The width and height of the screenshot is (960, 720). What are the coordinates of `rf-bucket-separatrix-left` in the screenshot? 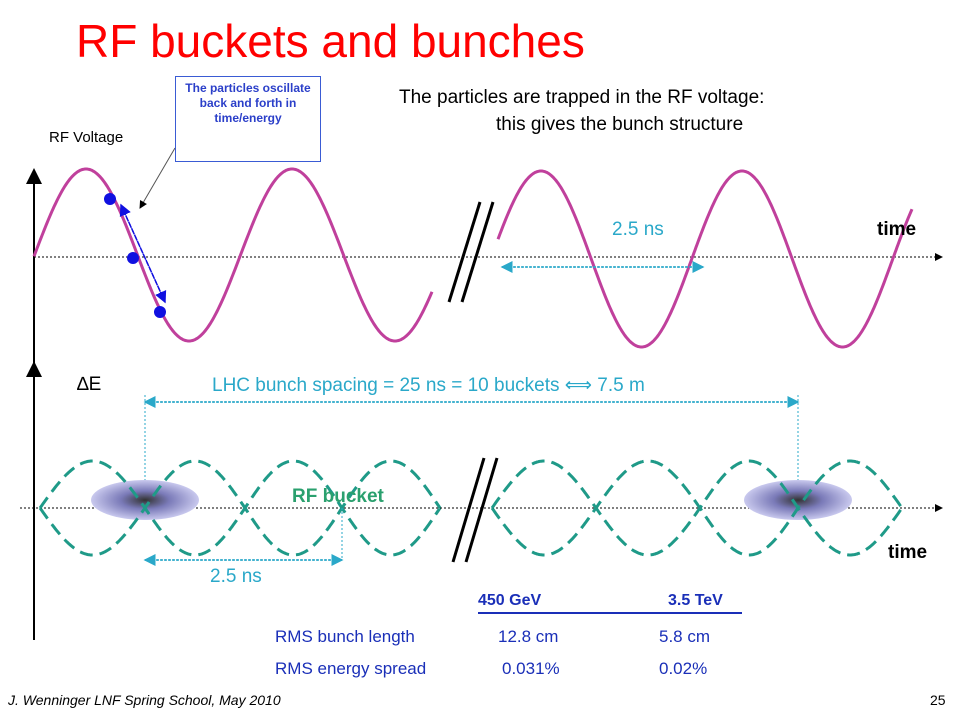 It's located at (240, 508).